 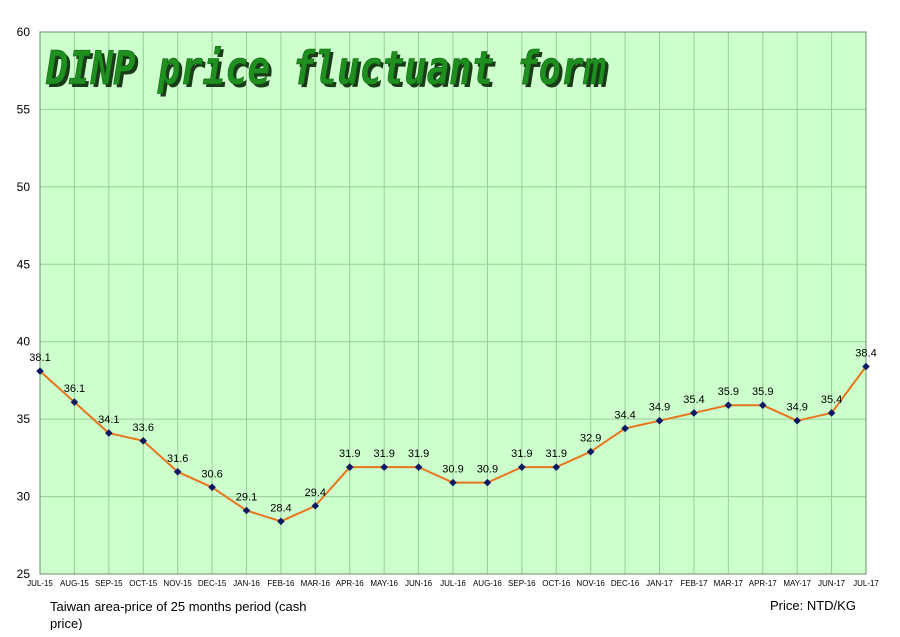 I want to click on x-tick-label: JAN-16, so click(x=246, y=583).